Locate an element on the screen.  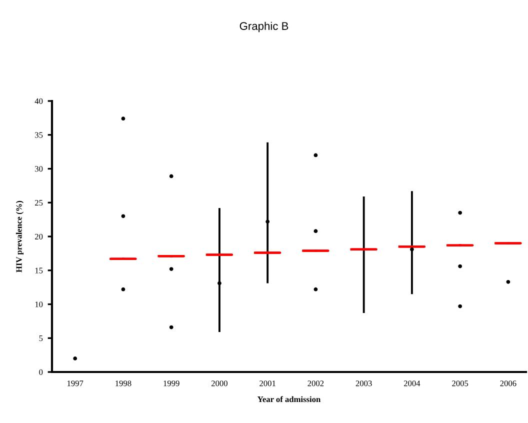
y-axis-title: HIV prevalence (%) is located at coordinates (20, 236).